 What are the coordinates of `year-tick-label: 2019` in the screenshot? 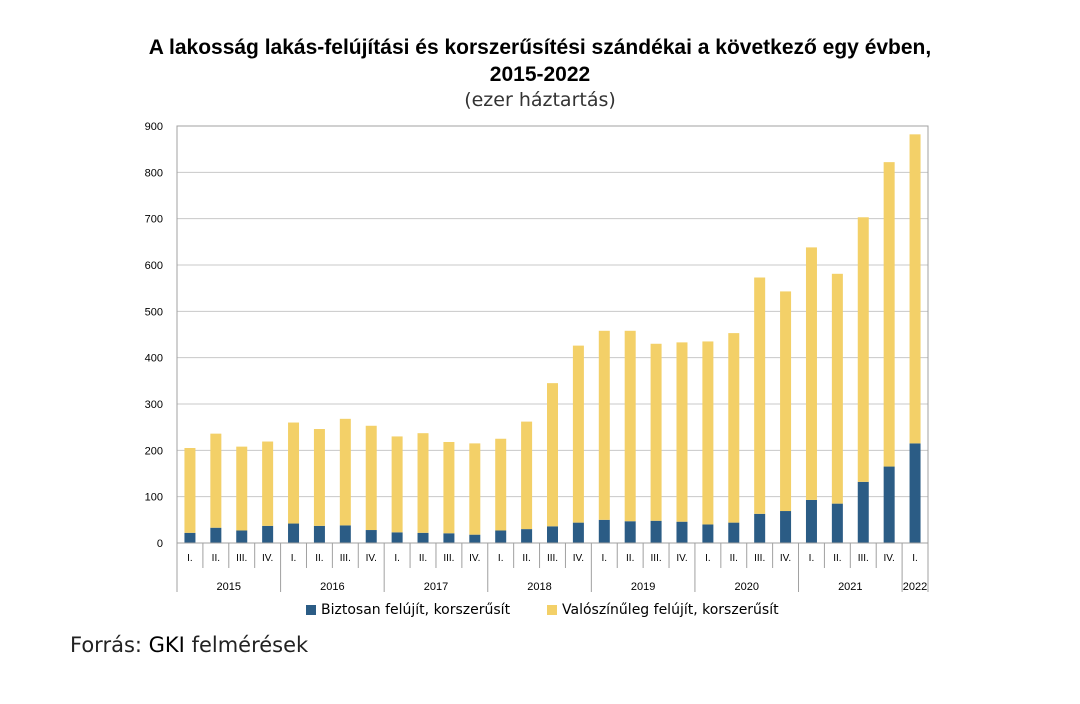 It's located at (643, 587).